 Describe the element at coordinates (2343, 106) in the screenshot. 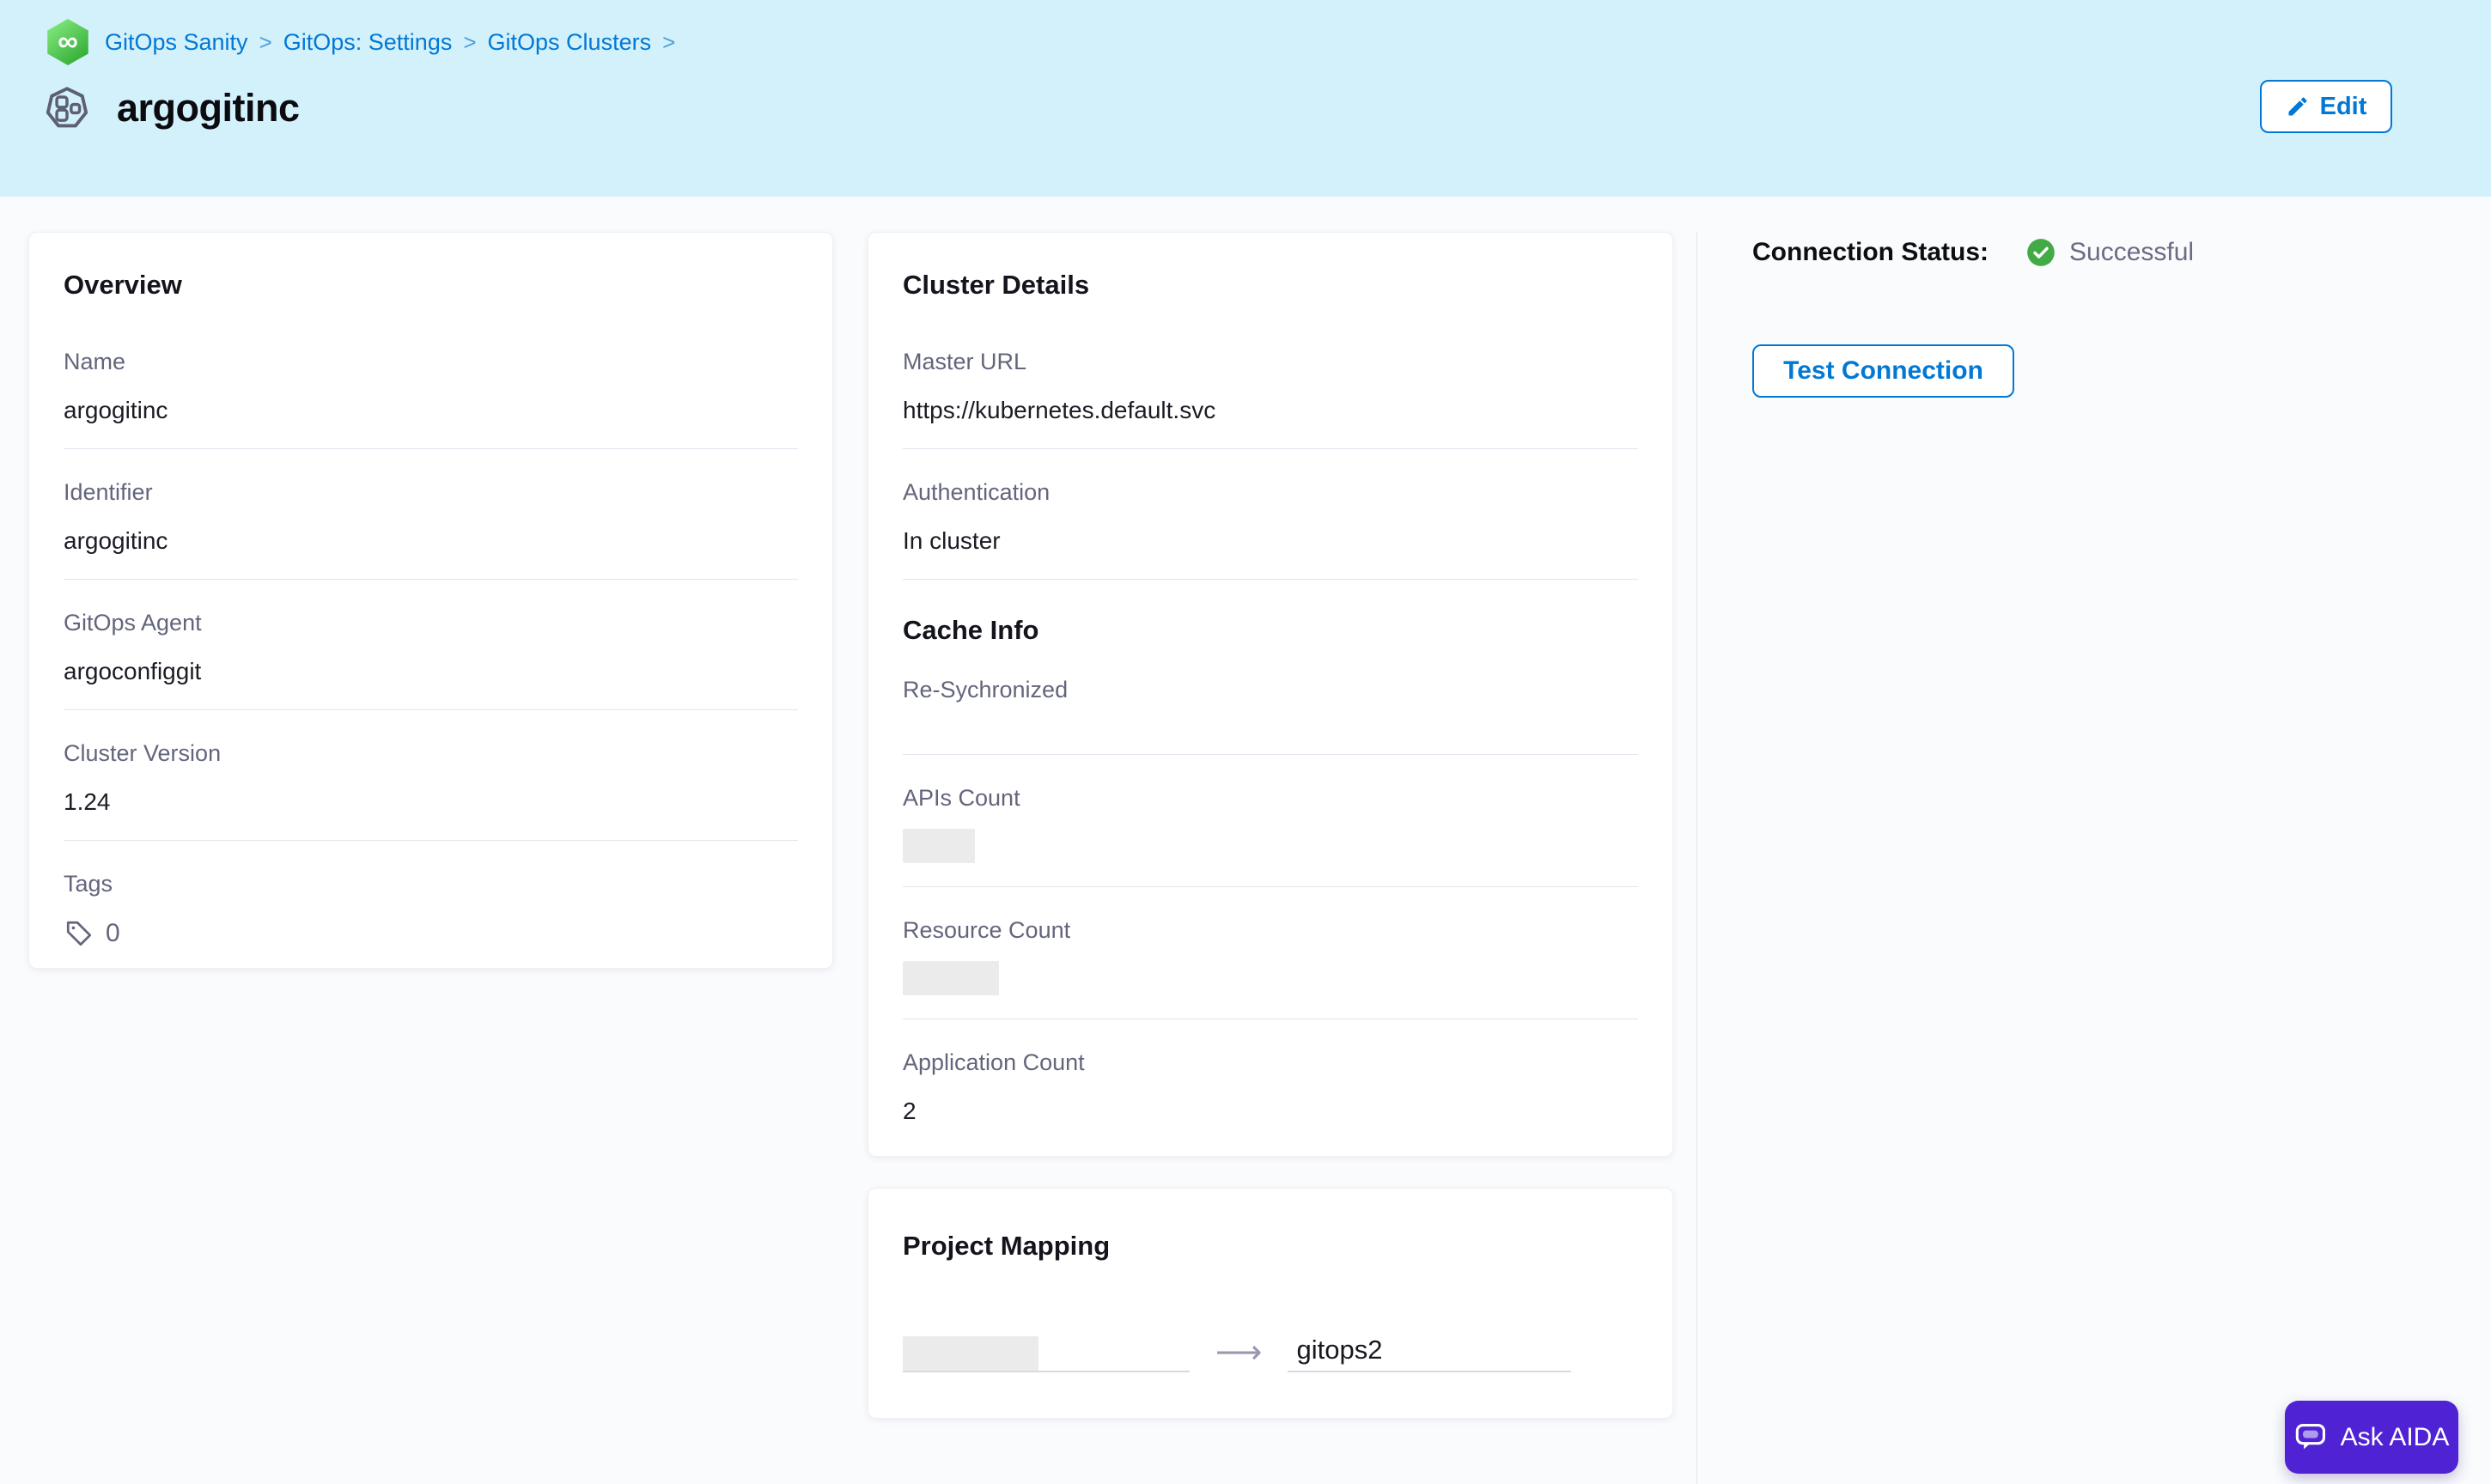

I see `edit-button-label: Edit` at that location.